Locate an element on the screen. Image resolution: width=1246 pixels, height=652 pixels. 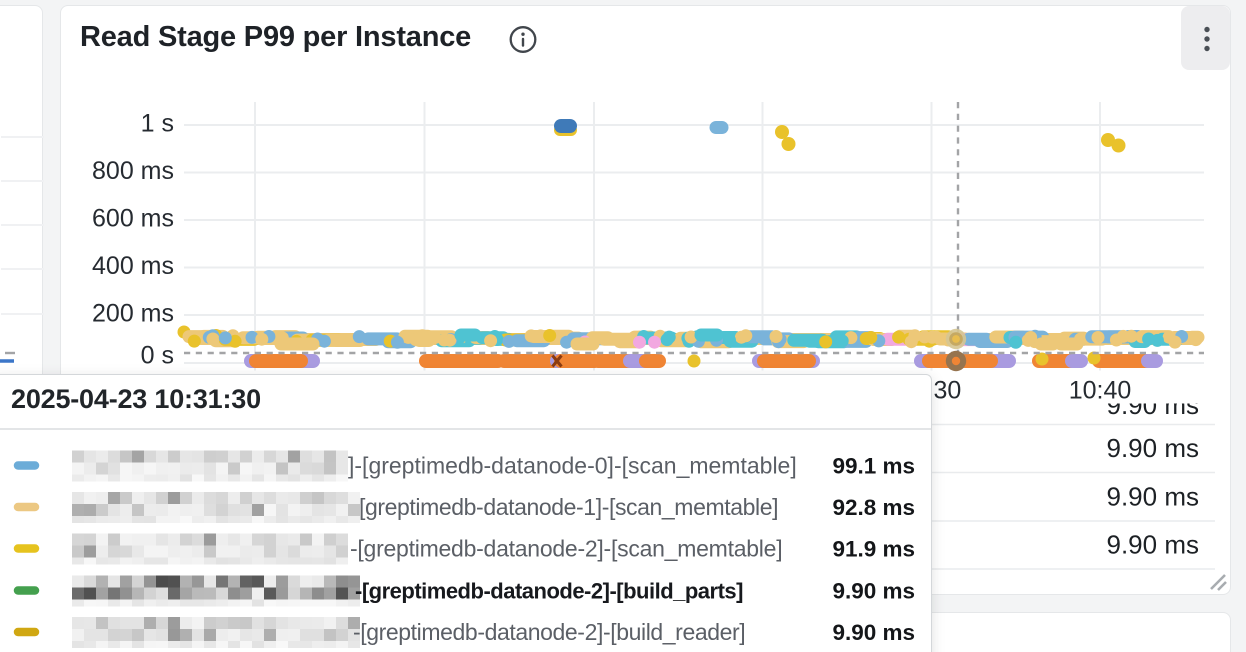
svg-text:-[greptimedb-datanode-2]-[scan: -[greptimedb-datanode-2]-[scan_memtable] is located at coordinates (566, 549).